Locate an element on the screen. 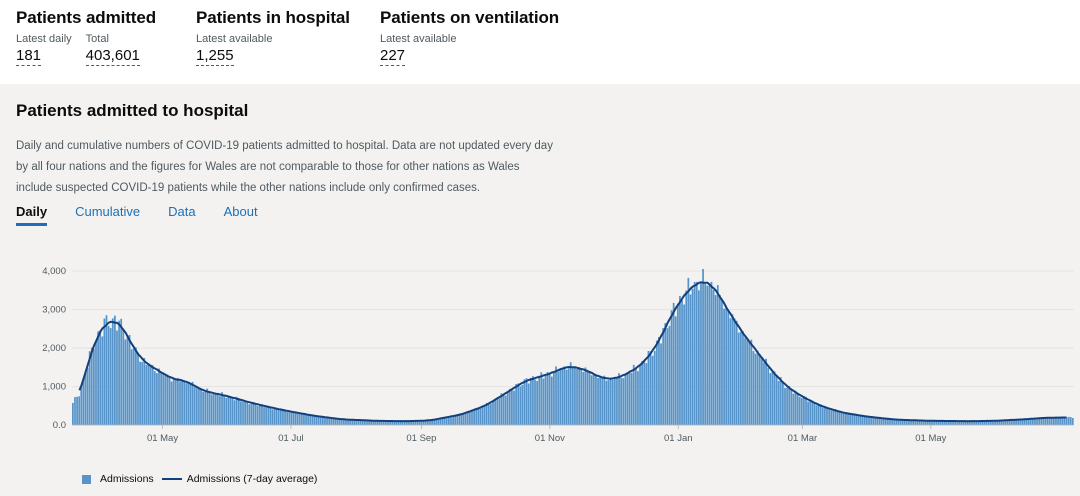 This screenshot has width=1080, height=496. metric-value: 403,601 is located at coordinates (112, 56).